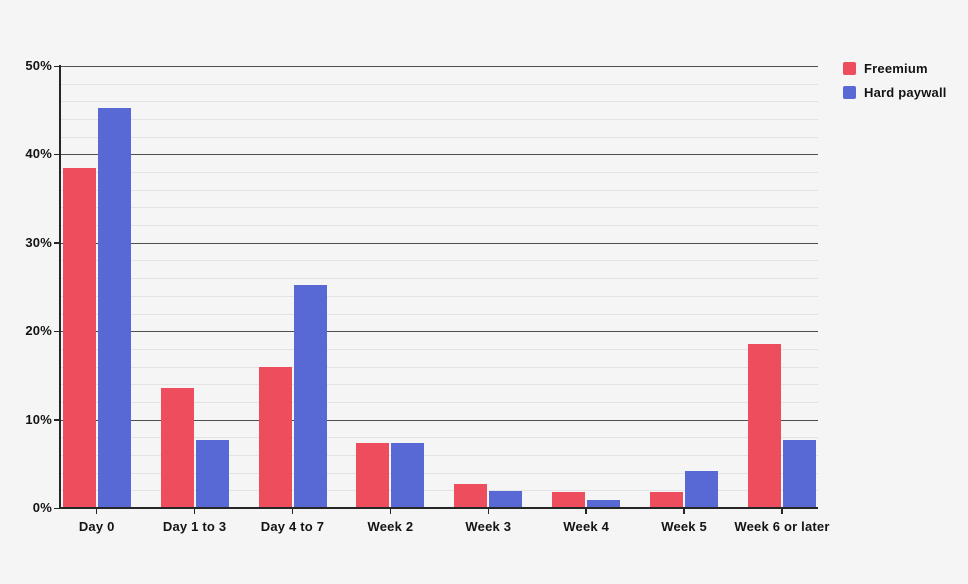  I want to click on hard-paywall-swatch-icon, so click(849, 92).